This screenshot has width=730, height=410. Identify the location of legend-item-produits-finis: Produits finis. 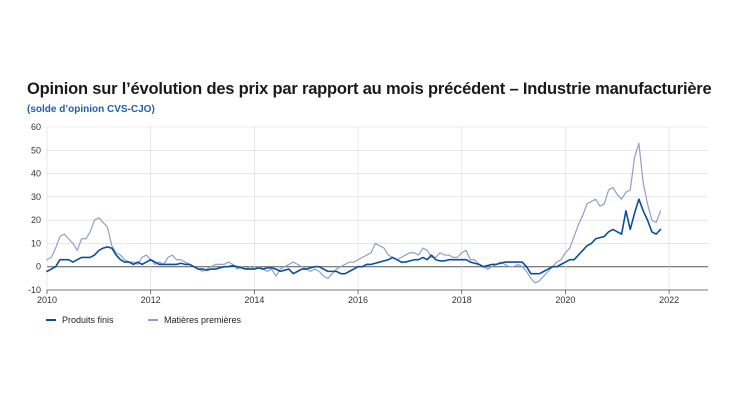
(80, 320).